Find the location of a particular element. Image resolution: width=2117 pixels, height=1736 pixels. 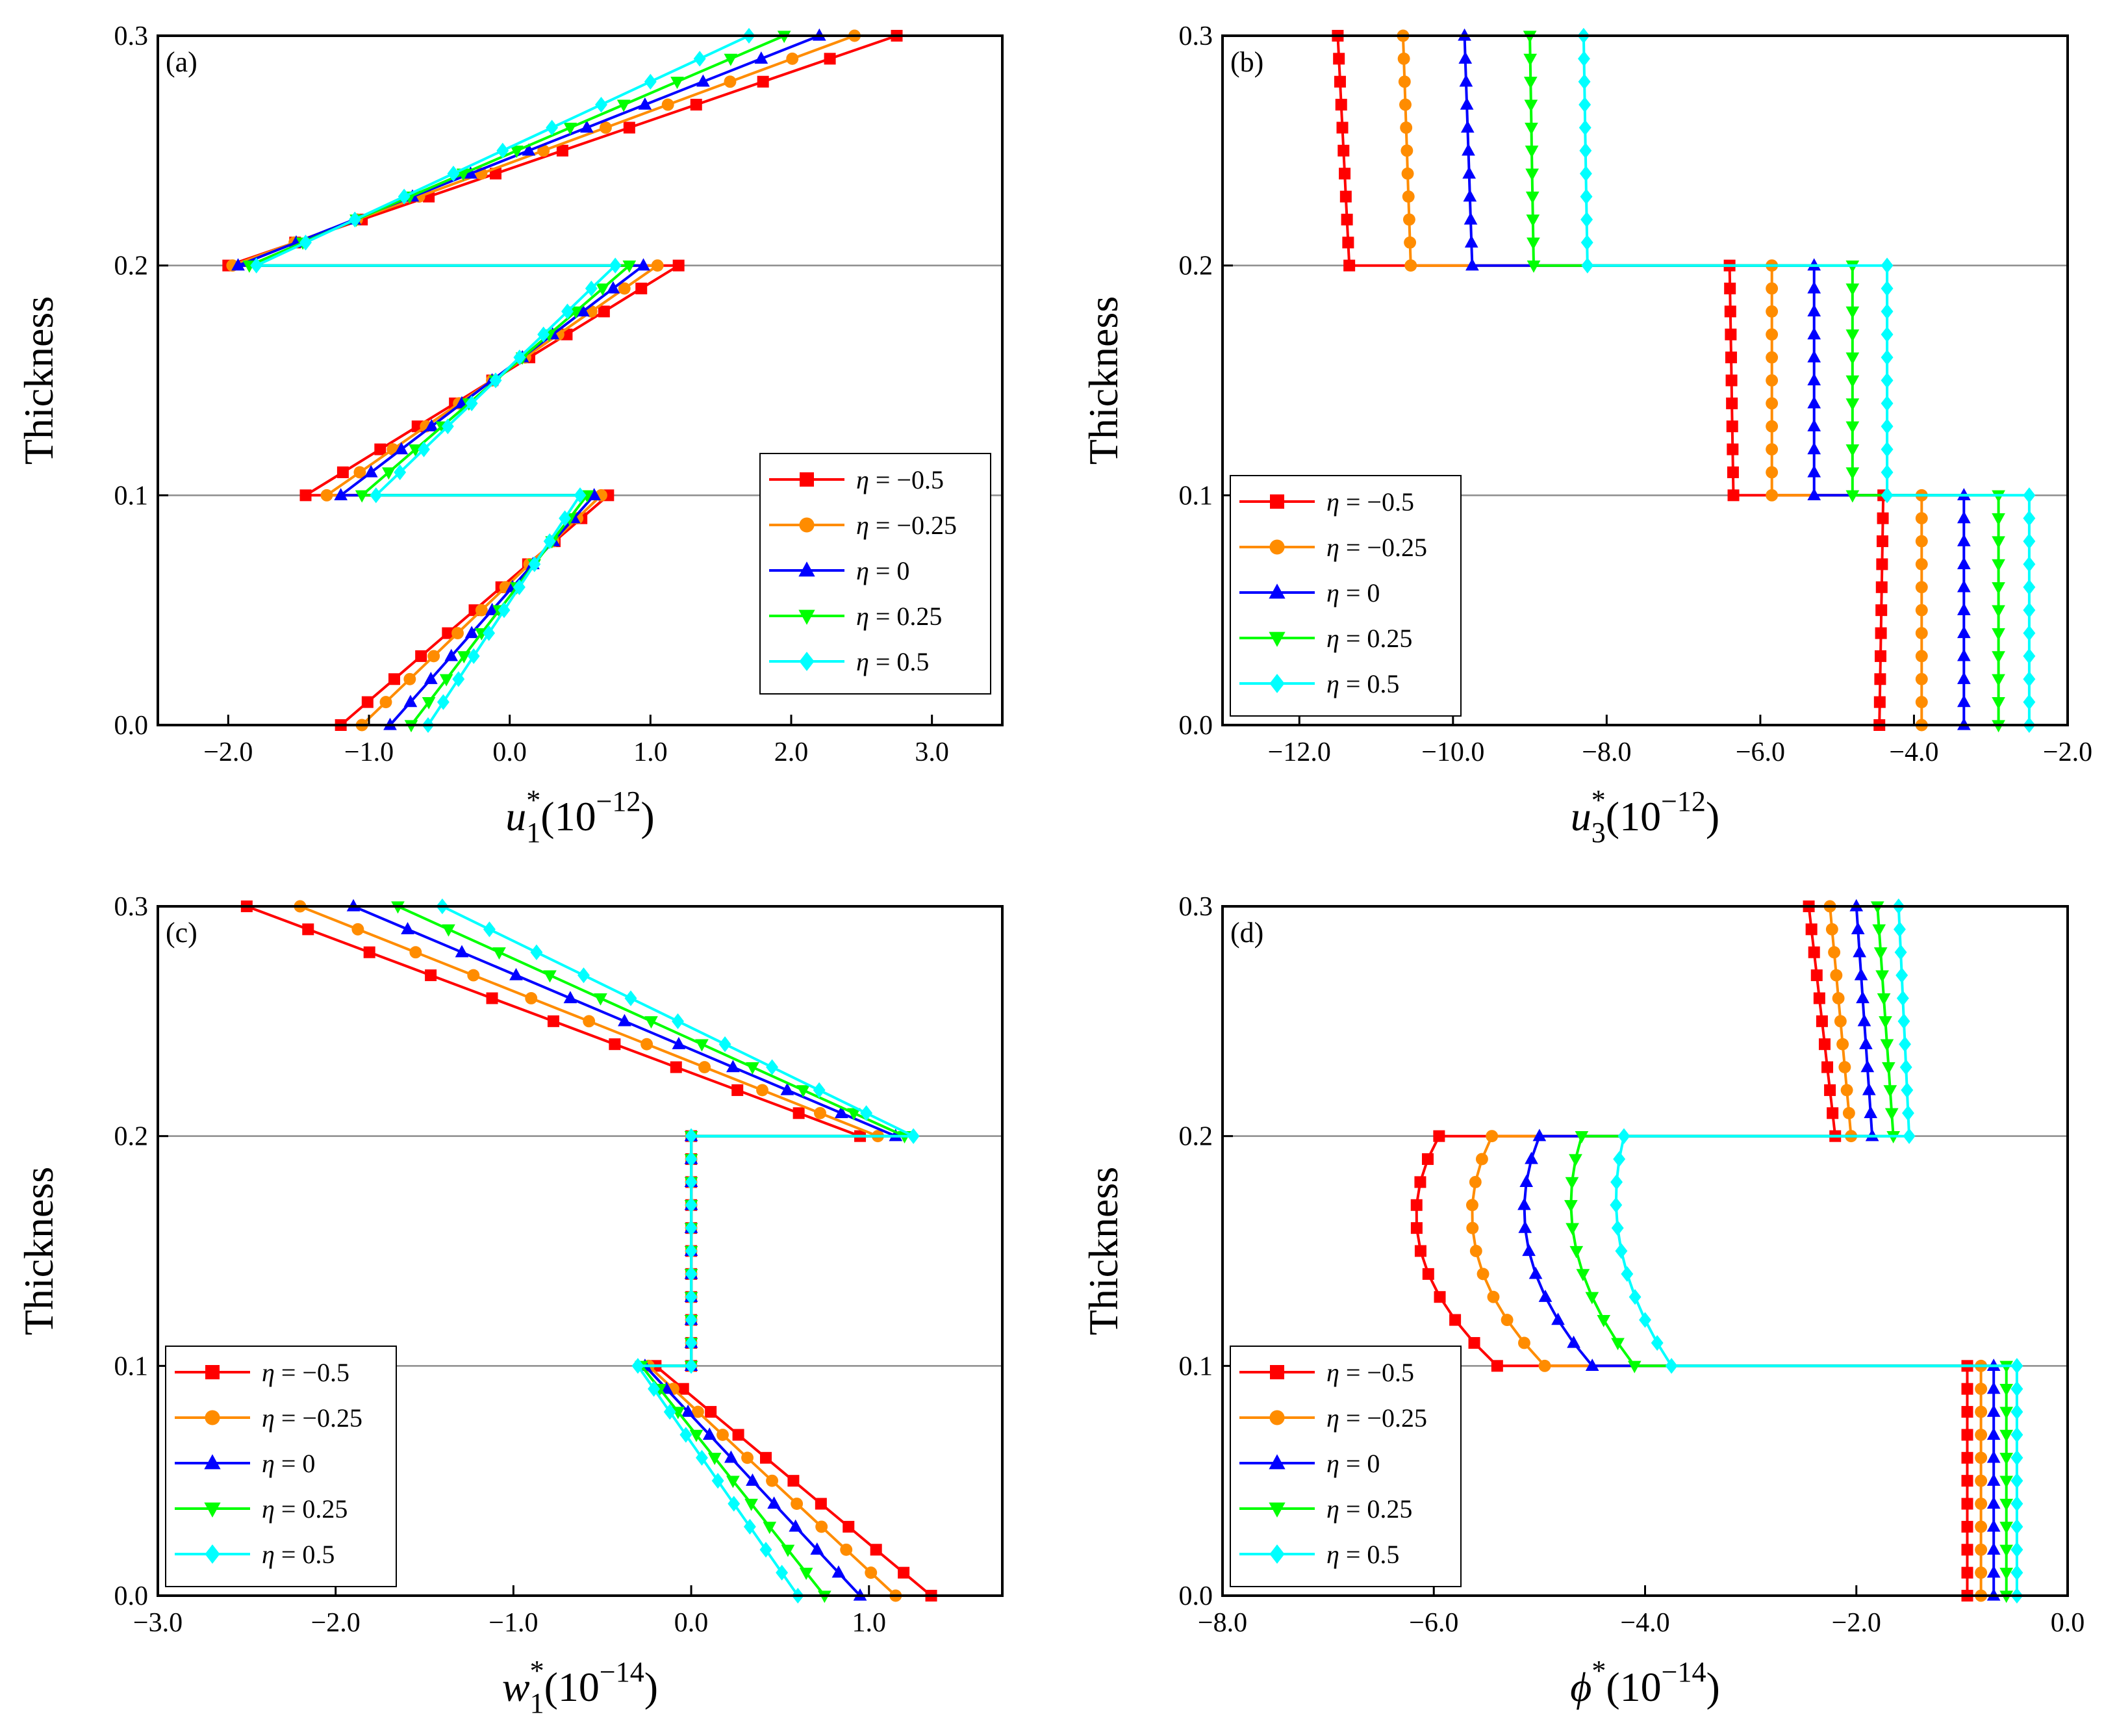

legend-label: η = −0.5 is located at coordinates (1370, 1372).